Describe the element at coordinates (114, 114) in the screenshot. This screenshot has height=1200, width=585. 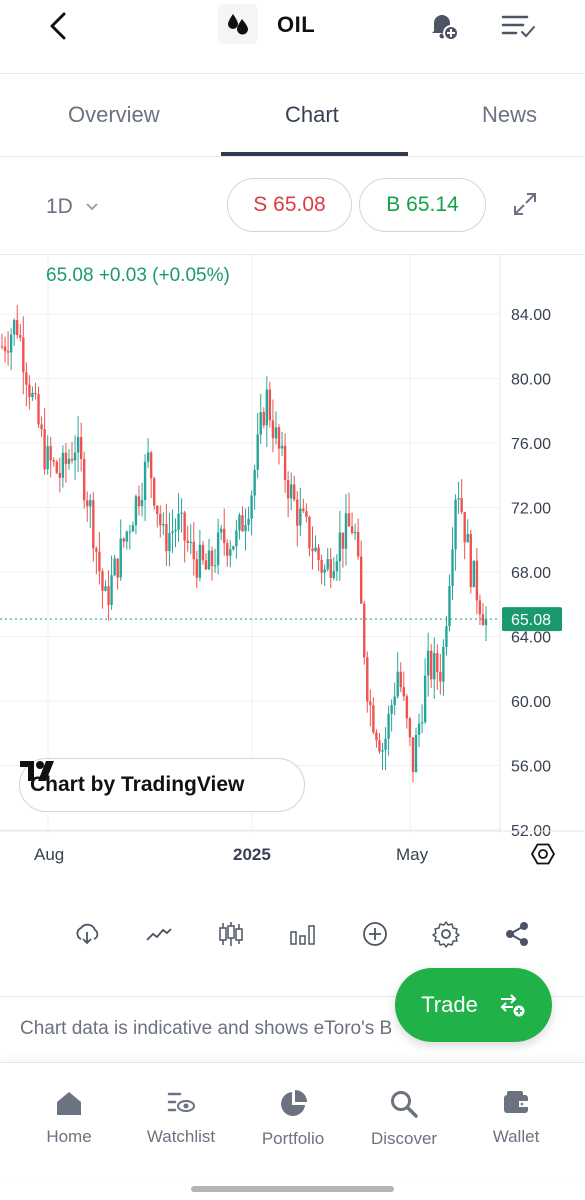
I see `tab-overview: Overview` at that location.